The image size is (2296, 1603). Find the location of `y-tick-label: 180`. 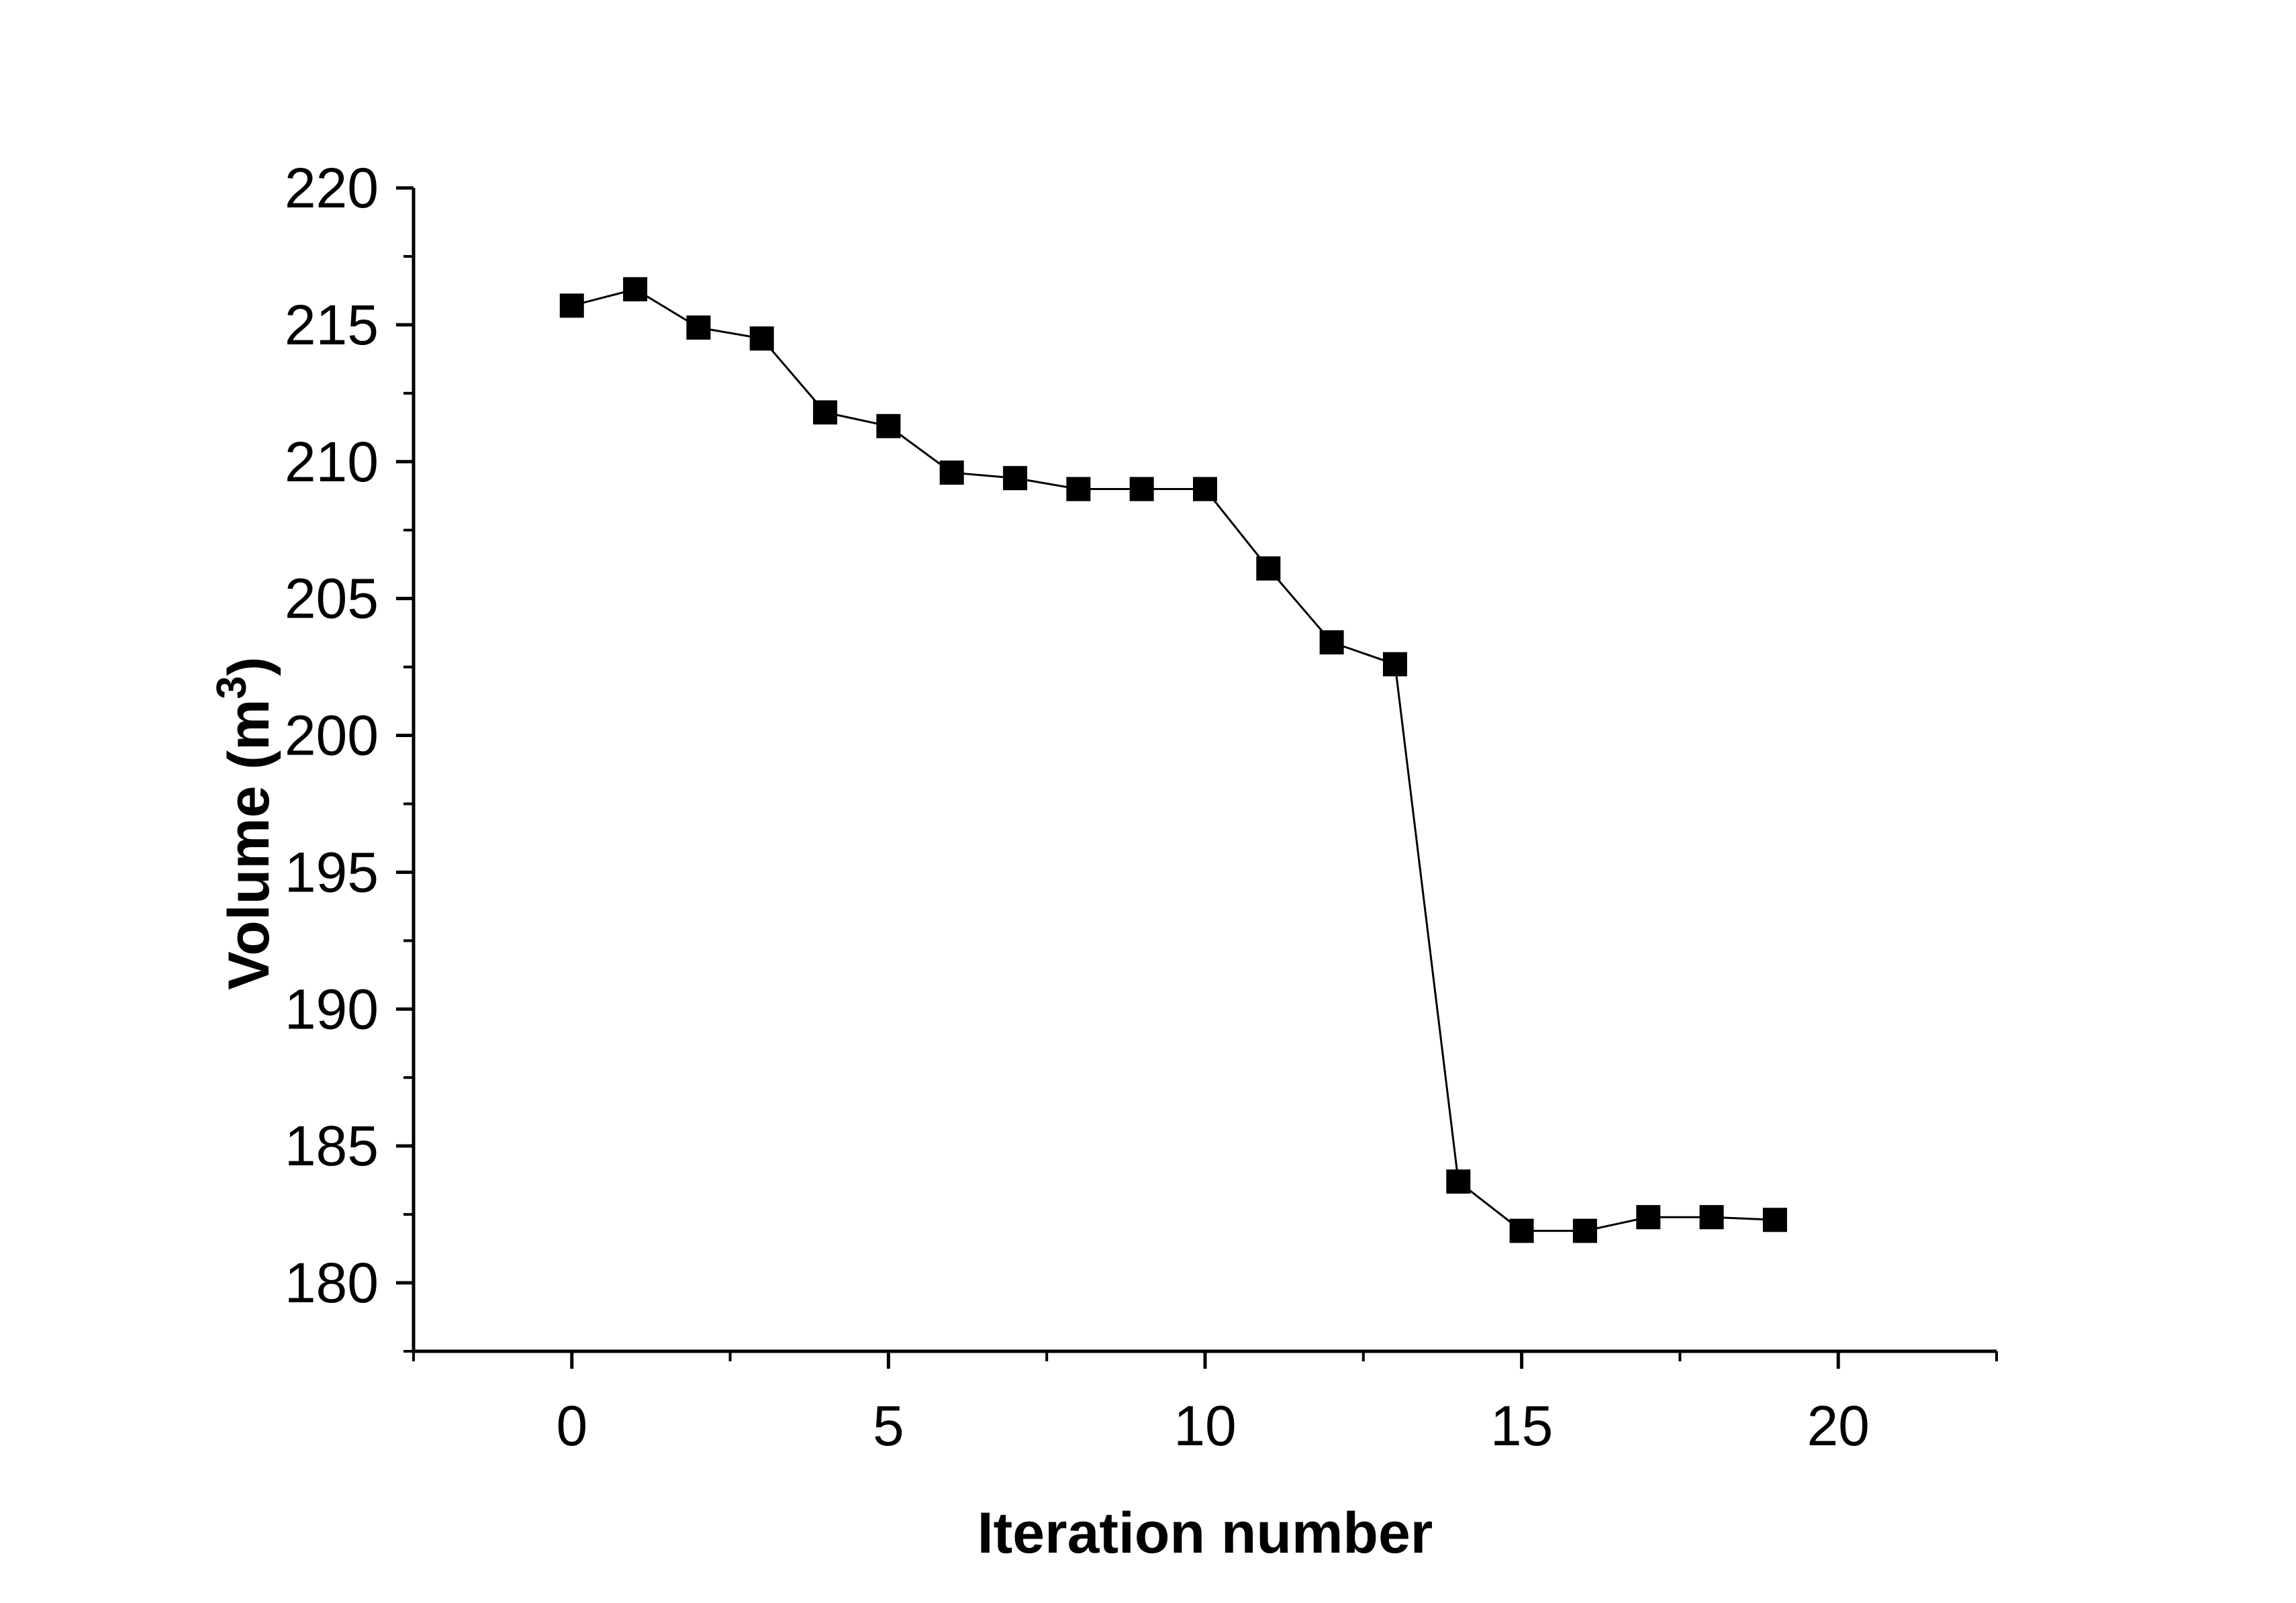

y-tick-label: 180 is located at coordinates (332, 1282).